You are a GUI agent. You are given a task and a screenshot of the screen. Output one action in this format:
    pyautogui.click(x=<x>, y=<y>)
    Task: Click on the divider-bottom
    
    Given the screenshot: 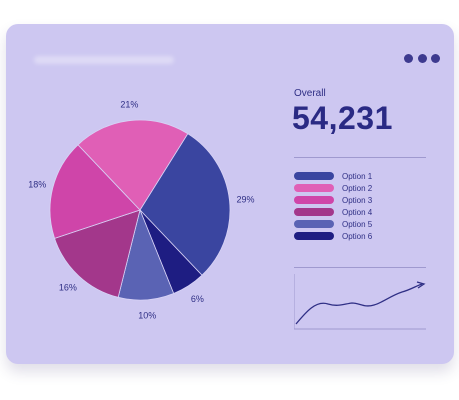 What is the action you would take?
    pyautogui.click(x=360, y=267)
    